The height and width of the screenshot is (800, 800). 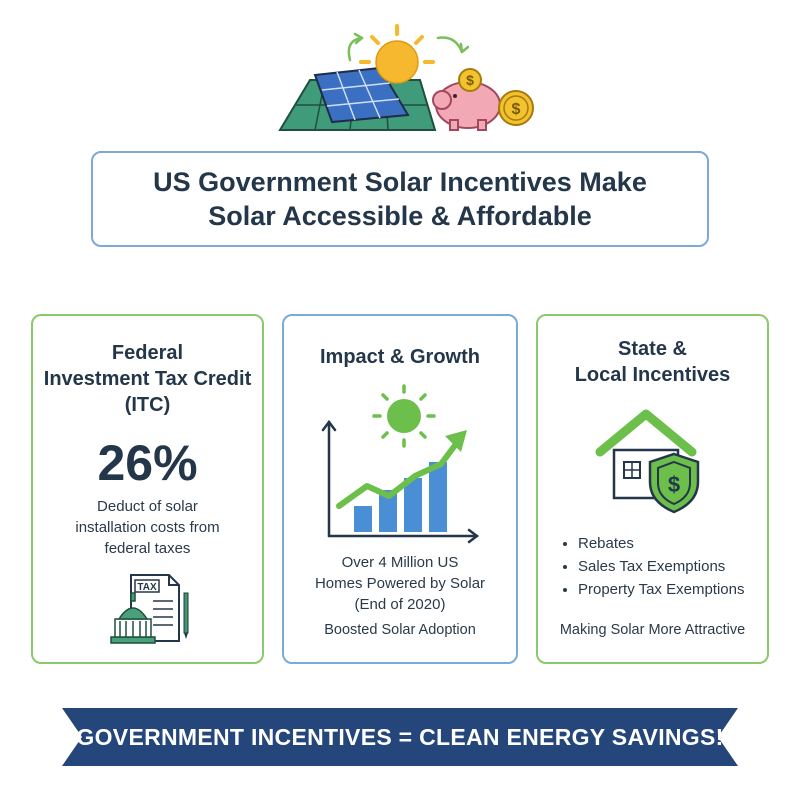 I want to click on itc-description-line: installation costs from, so click(x=147, y=527).